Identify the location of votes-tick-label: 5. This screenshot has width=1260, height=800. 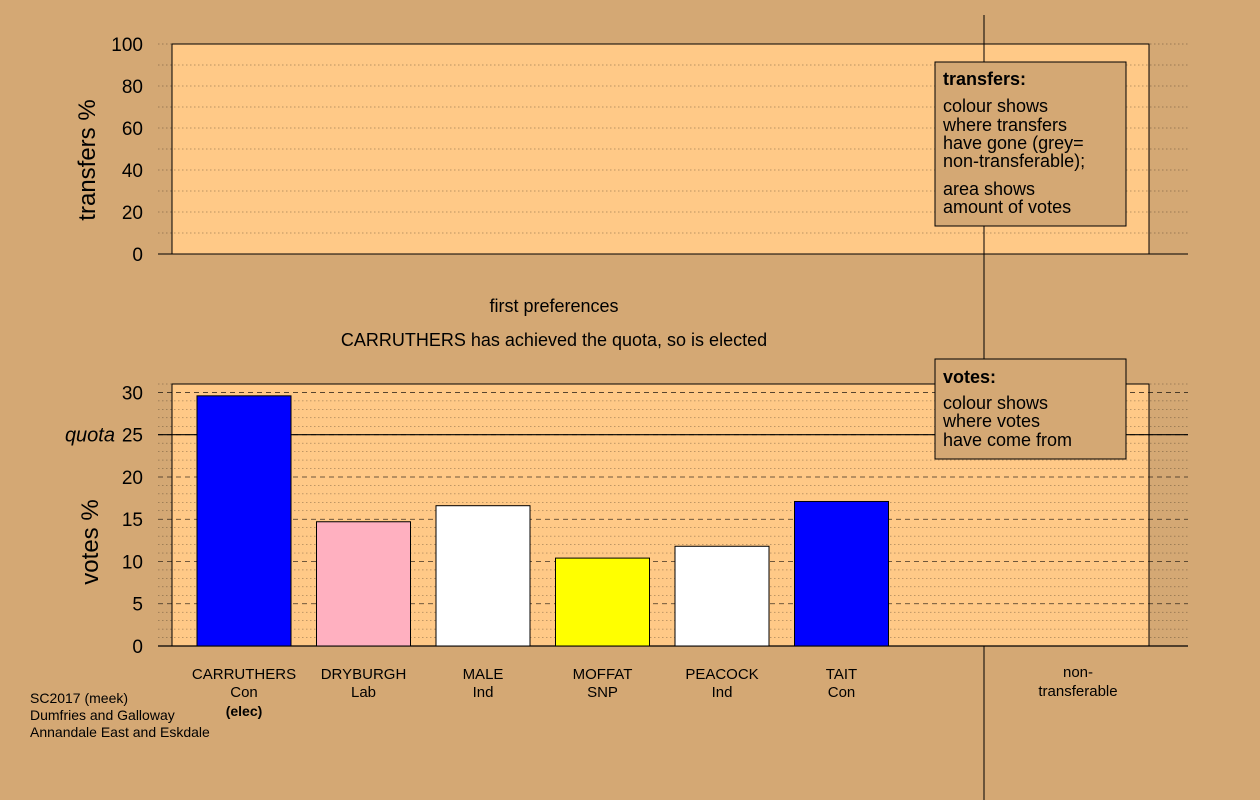
(137, 605).